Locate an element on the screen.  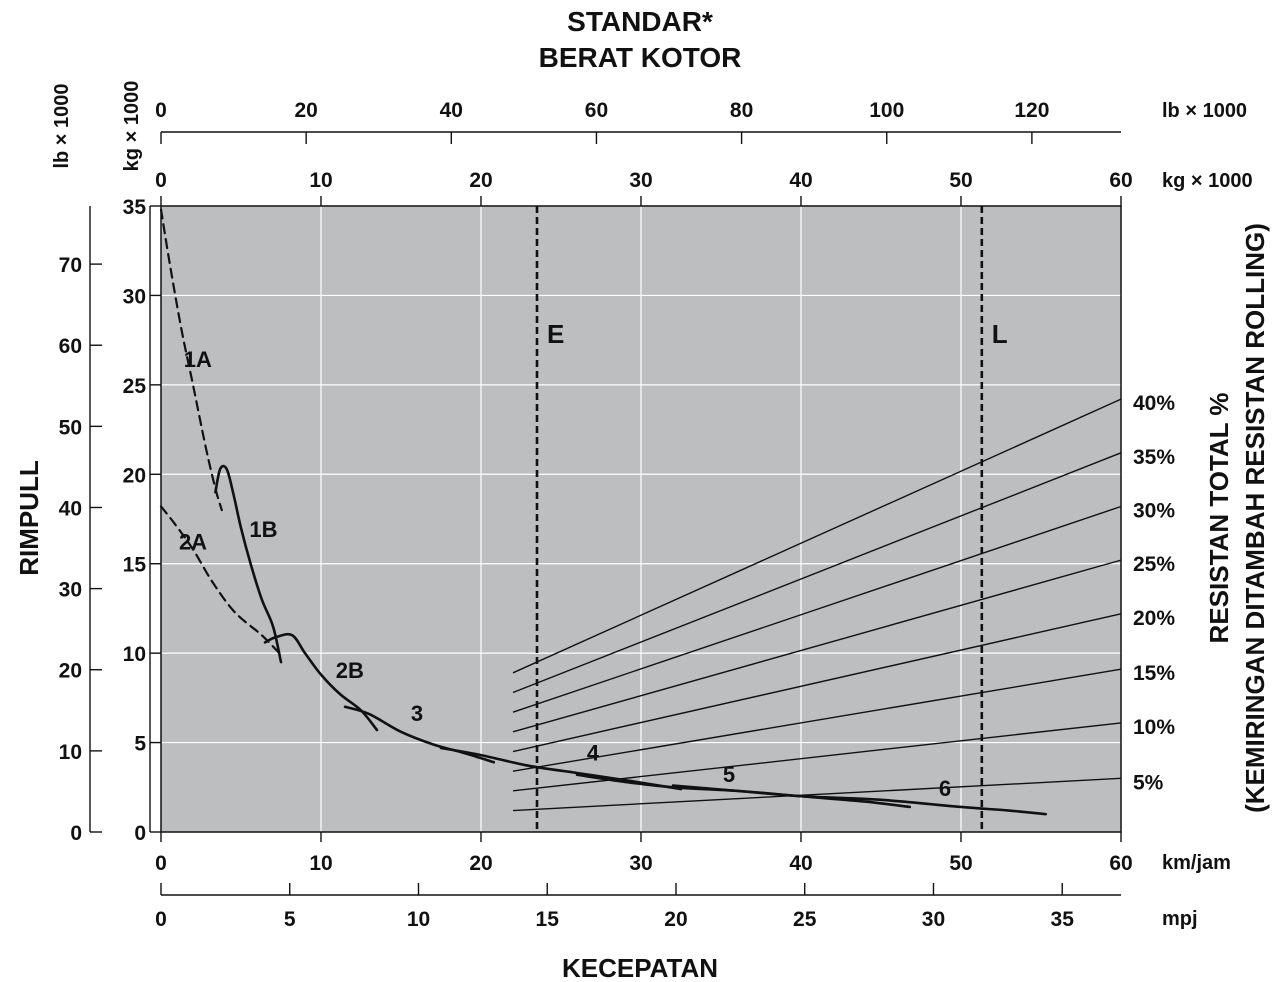
resistance-line-40pct is located at coordinates (817, 536).